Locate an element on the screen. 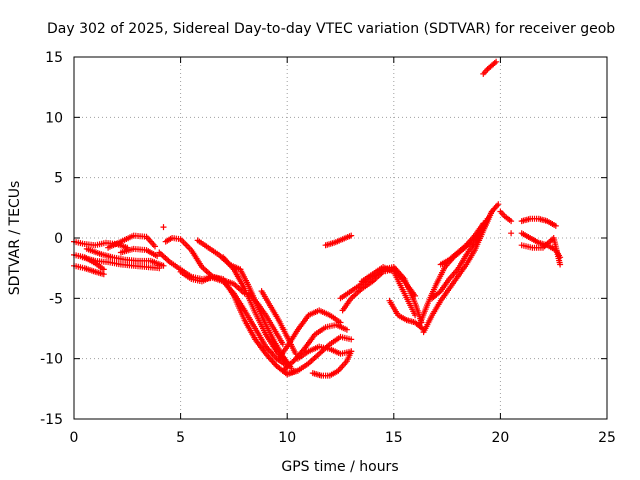 This screenshot has width=640, height=480. series-arc-f1 is located at coordinates (265, 319).